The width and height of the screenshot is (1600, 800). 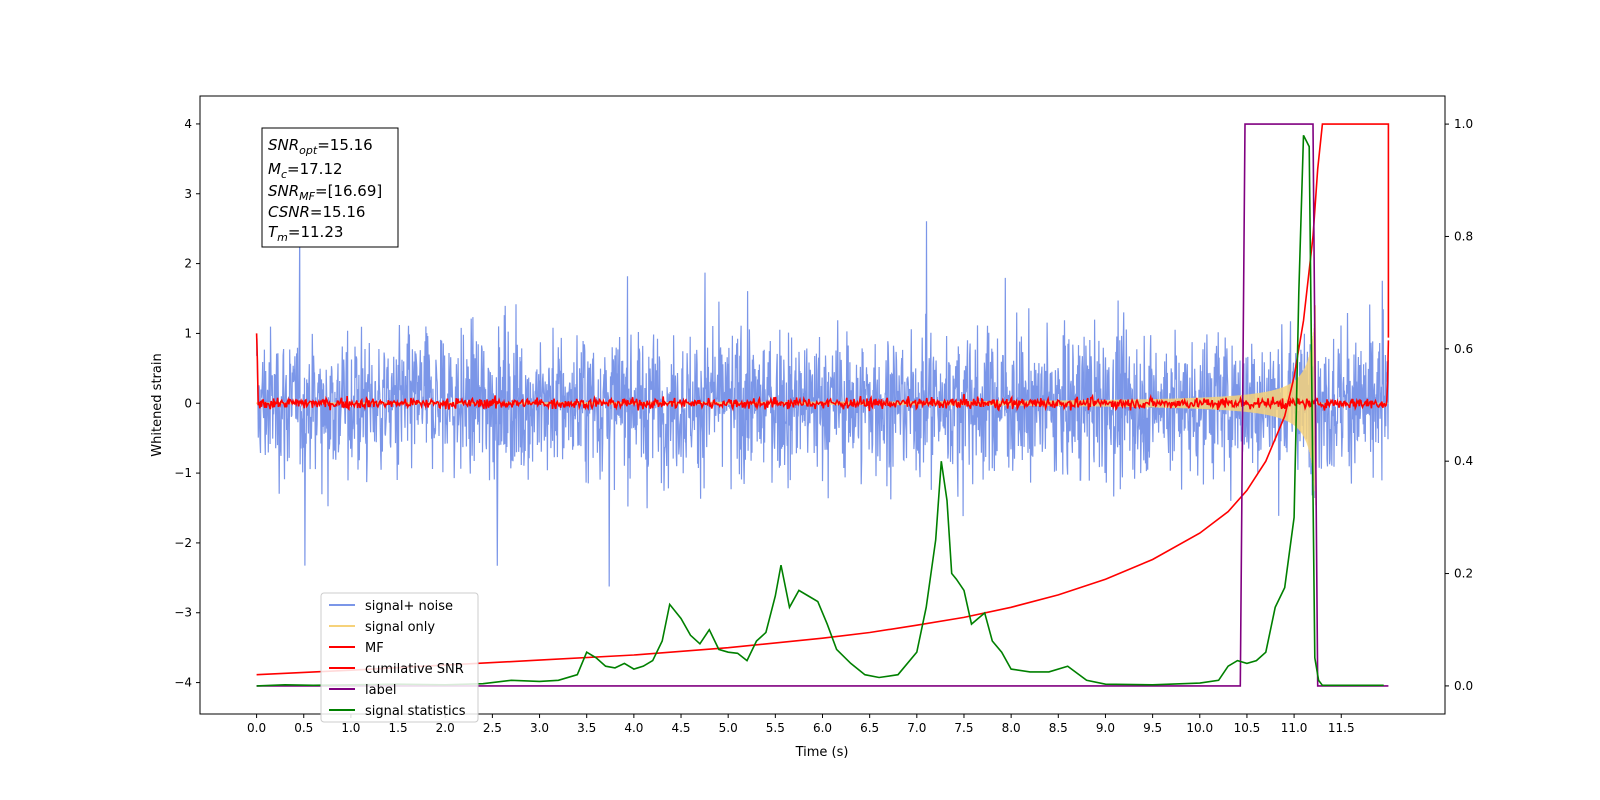 What do you see at coordinates (188, 194) in the screenshot?
I see `y-tick-label: 3` at bounding box center [188, 194].